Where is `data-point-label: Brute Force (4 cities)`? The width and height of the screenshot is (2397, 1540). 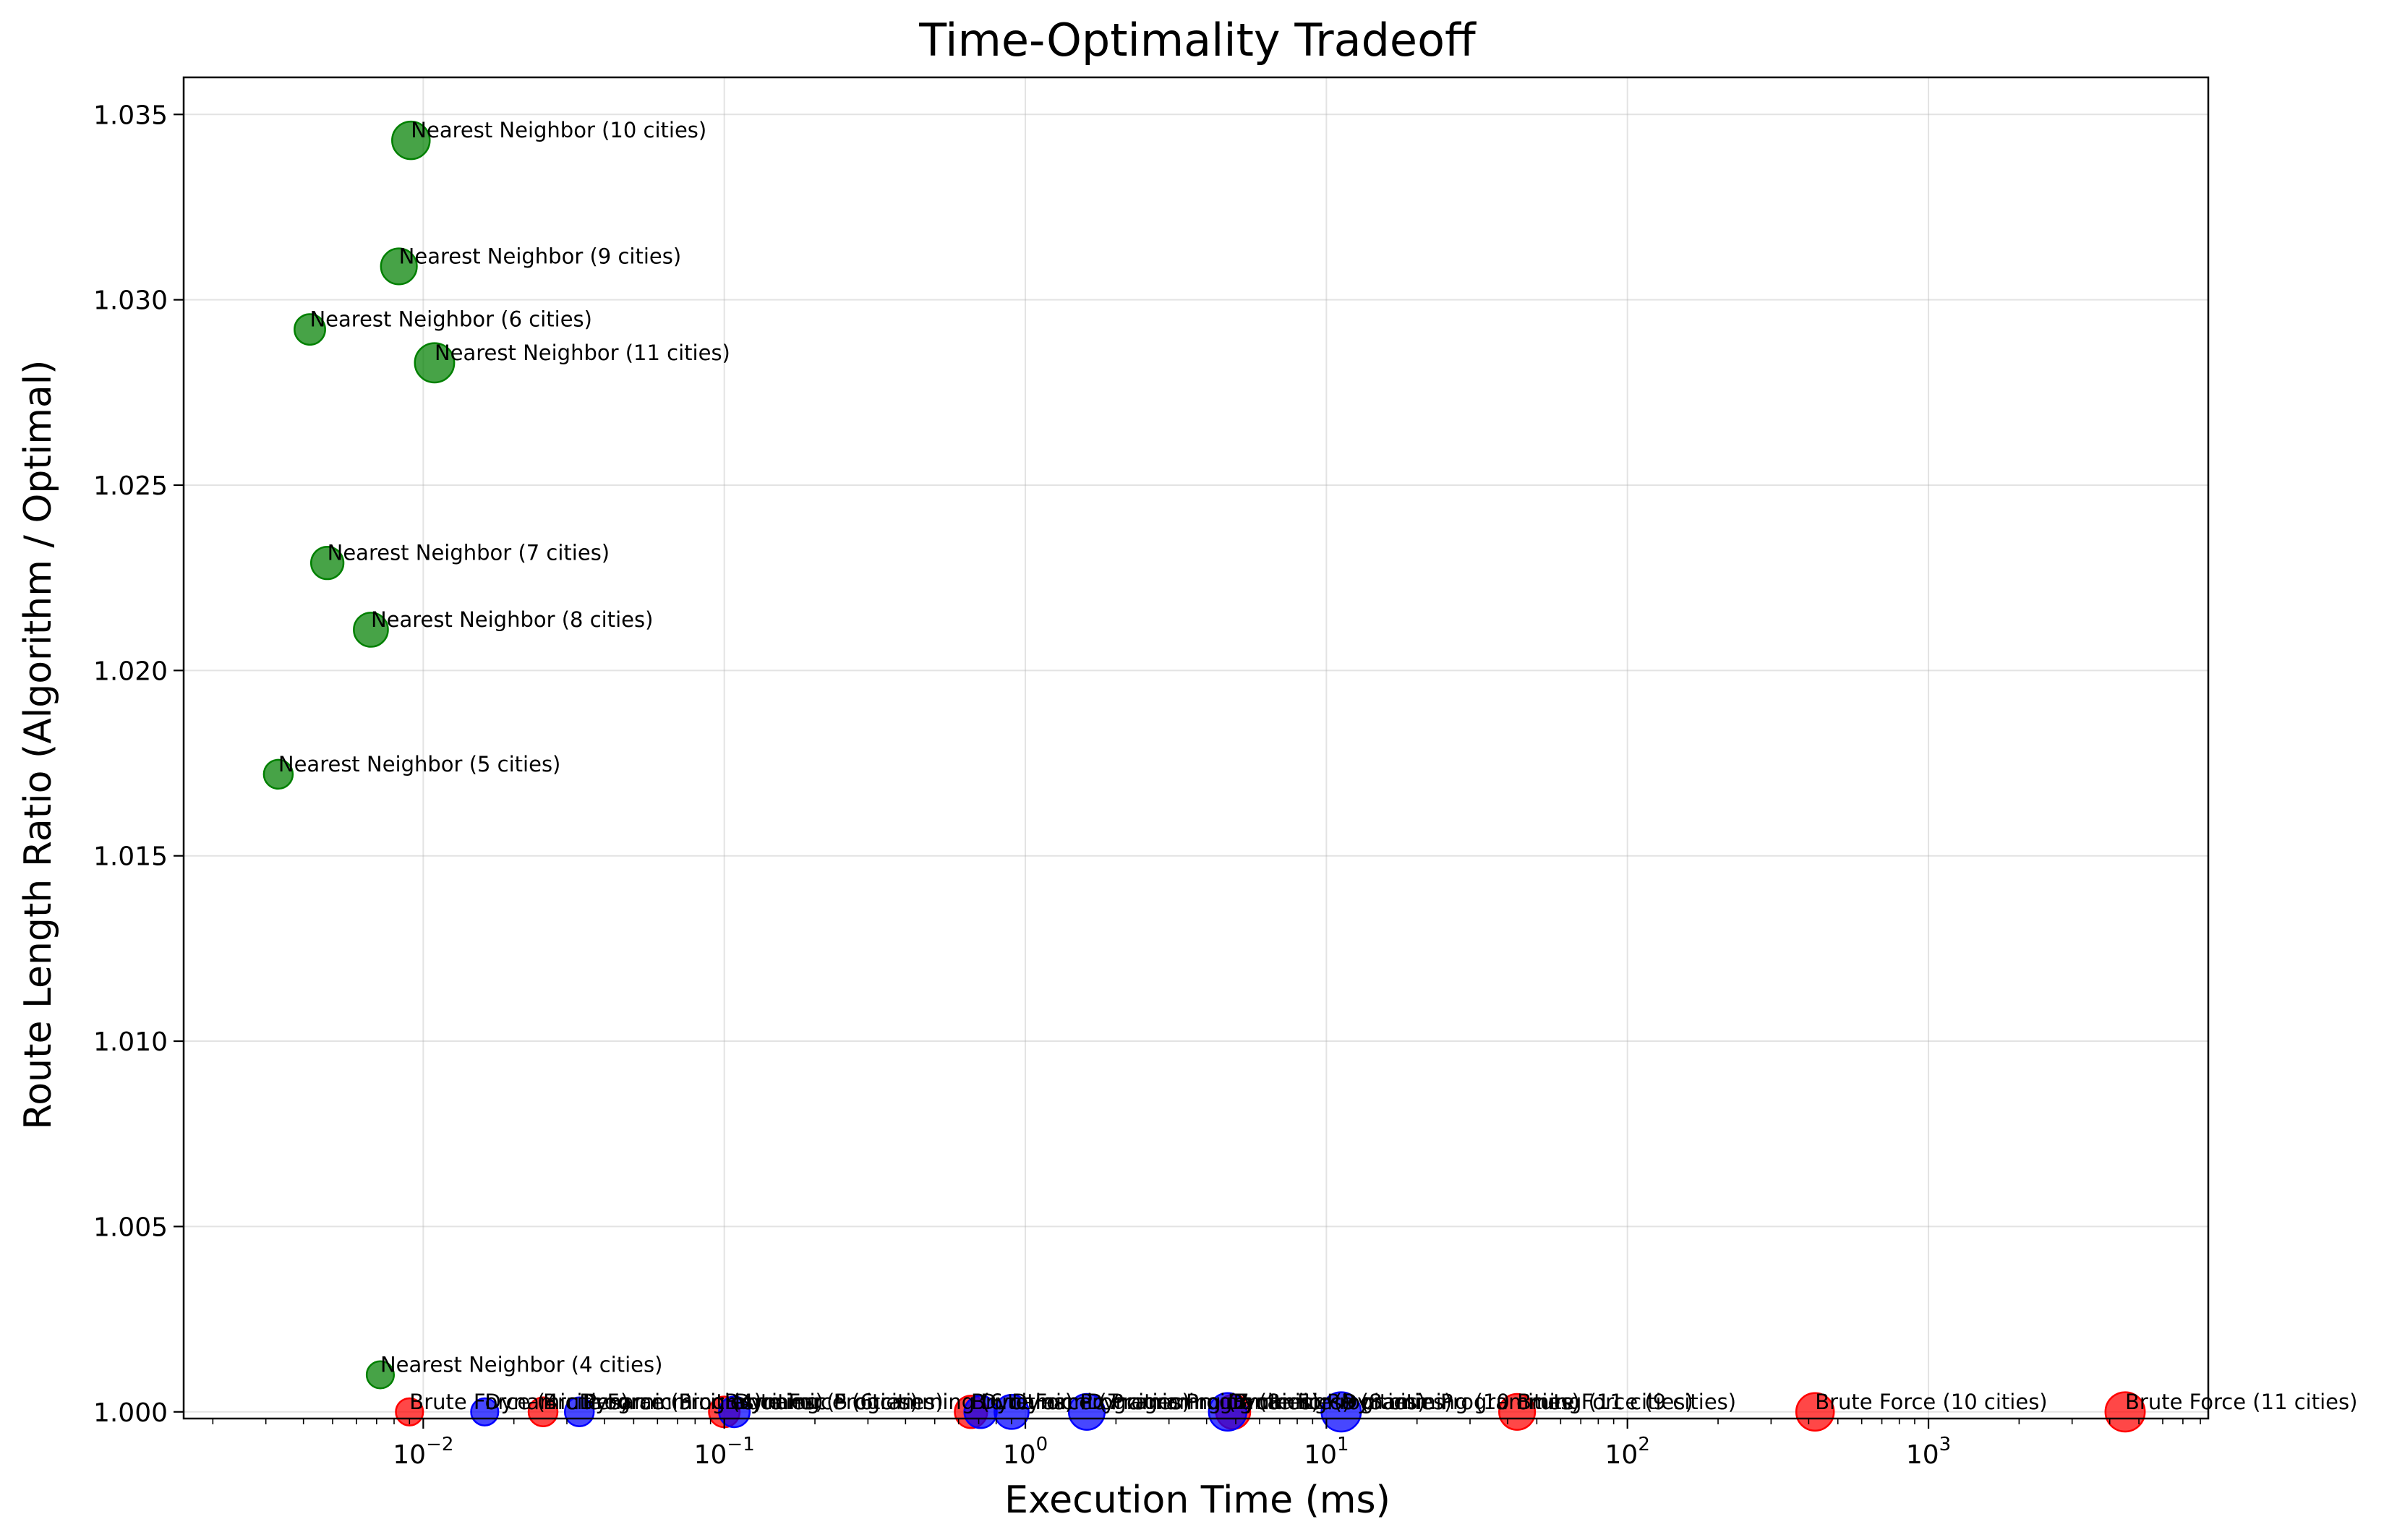 data-point-label: Brute Force (4 cities) is located at coordinates (518, 1402).